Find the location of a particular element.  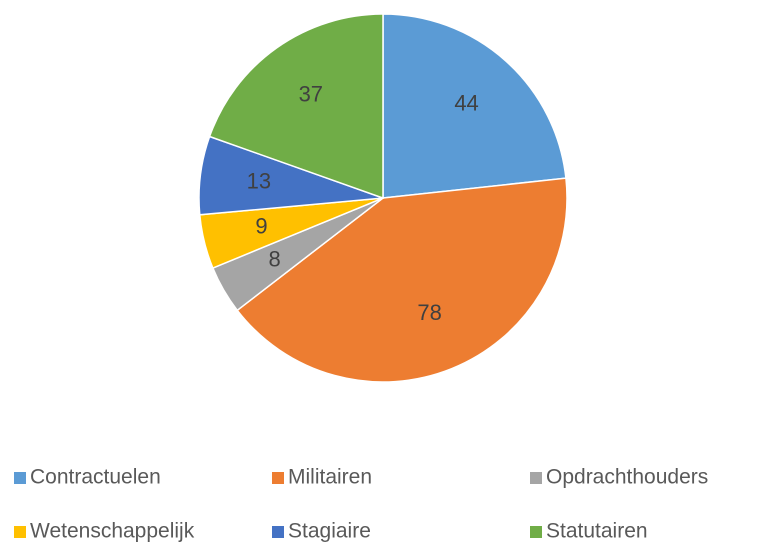

legend-label: Opdrachthouders is located at coordinates (627, 477).